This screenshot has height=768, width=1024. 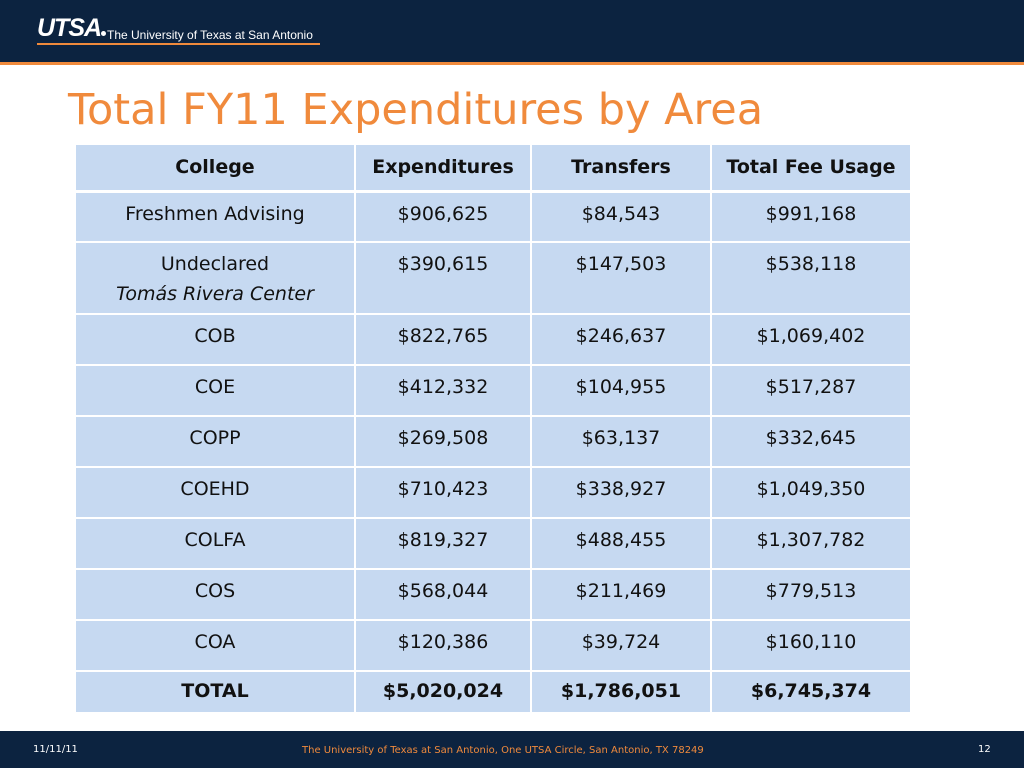 What do you see at coordinates (811, 645) in the screenshot?
I see `cell-total-fee-usage: $160,110` at bounding box center [811, 645].